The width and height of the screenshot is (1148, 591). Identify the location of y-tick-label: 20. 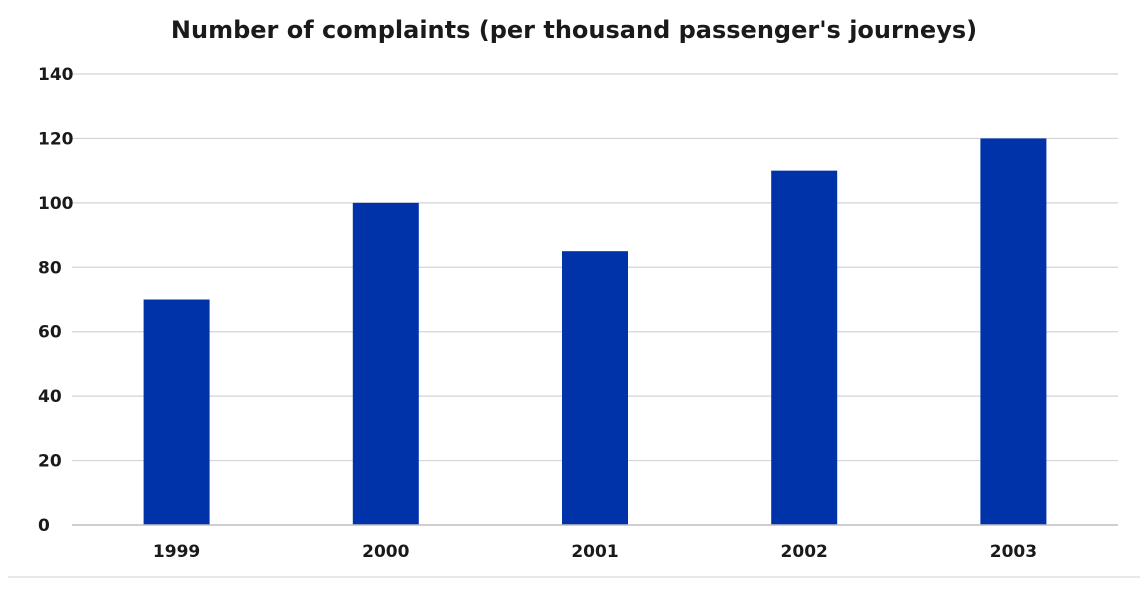
(50, 462).